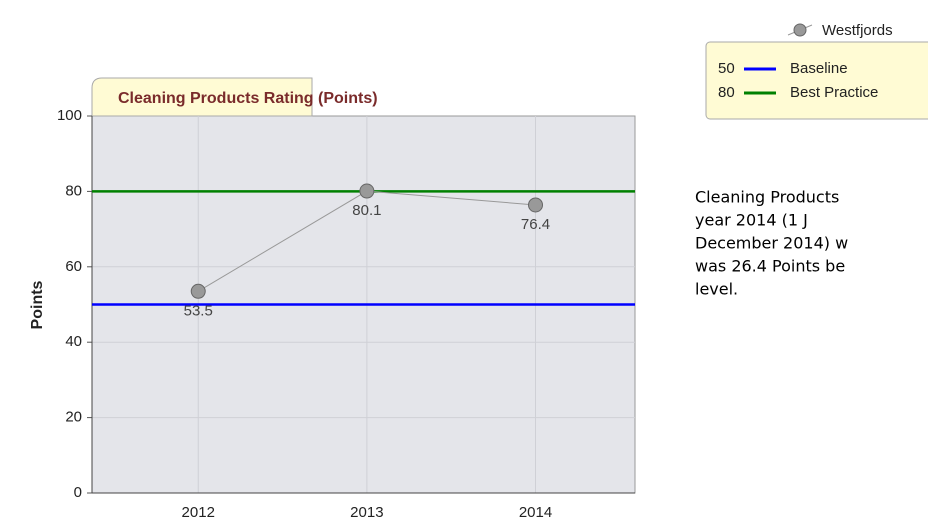 The image size is (928, 525). I want to click on legend-marker, so click(800, 30).